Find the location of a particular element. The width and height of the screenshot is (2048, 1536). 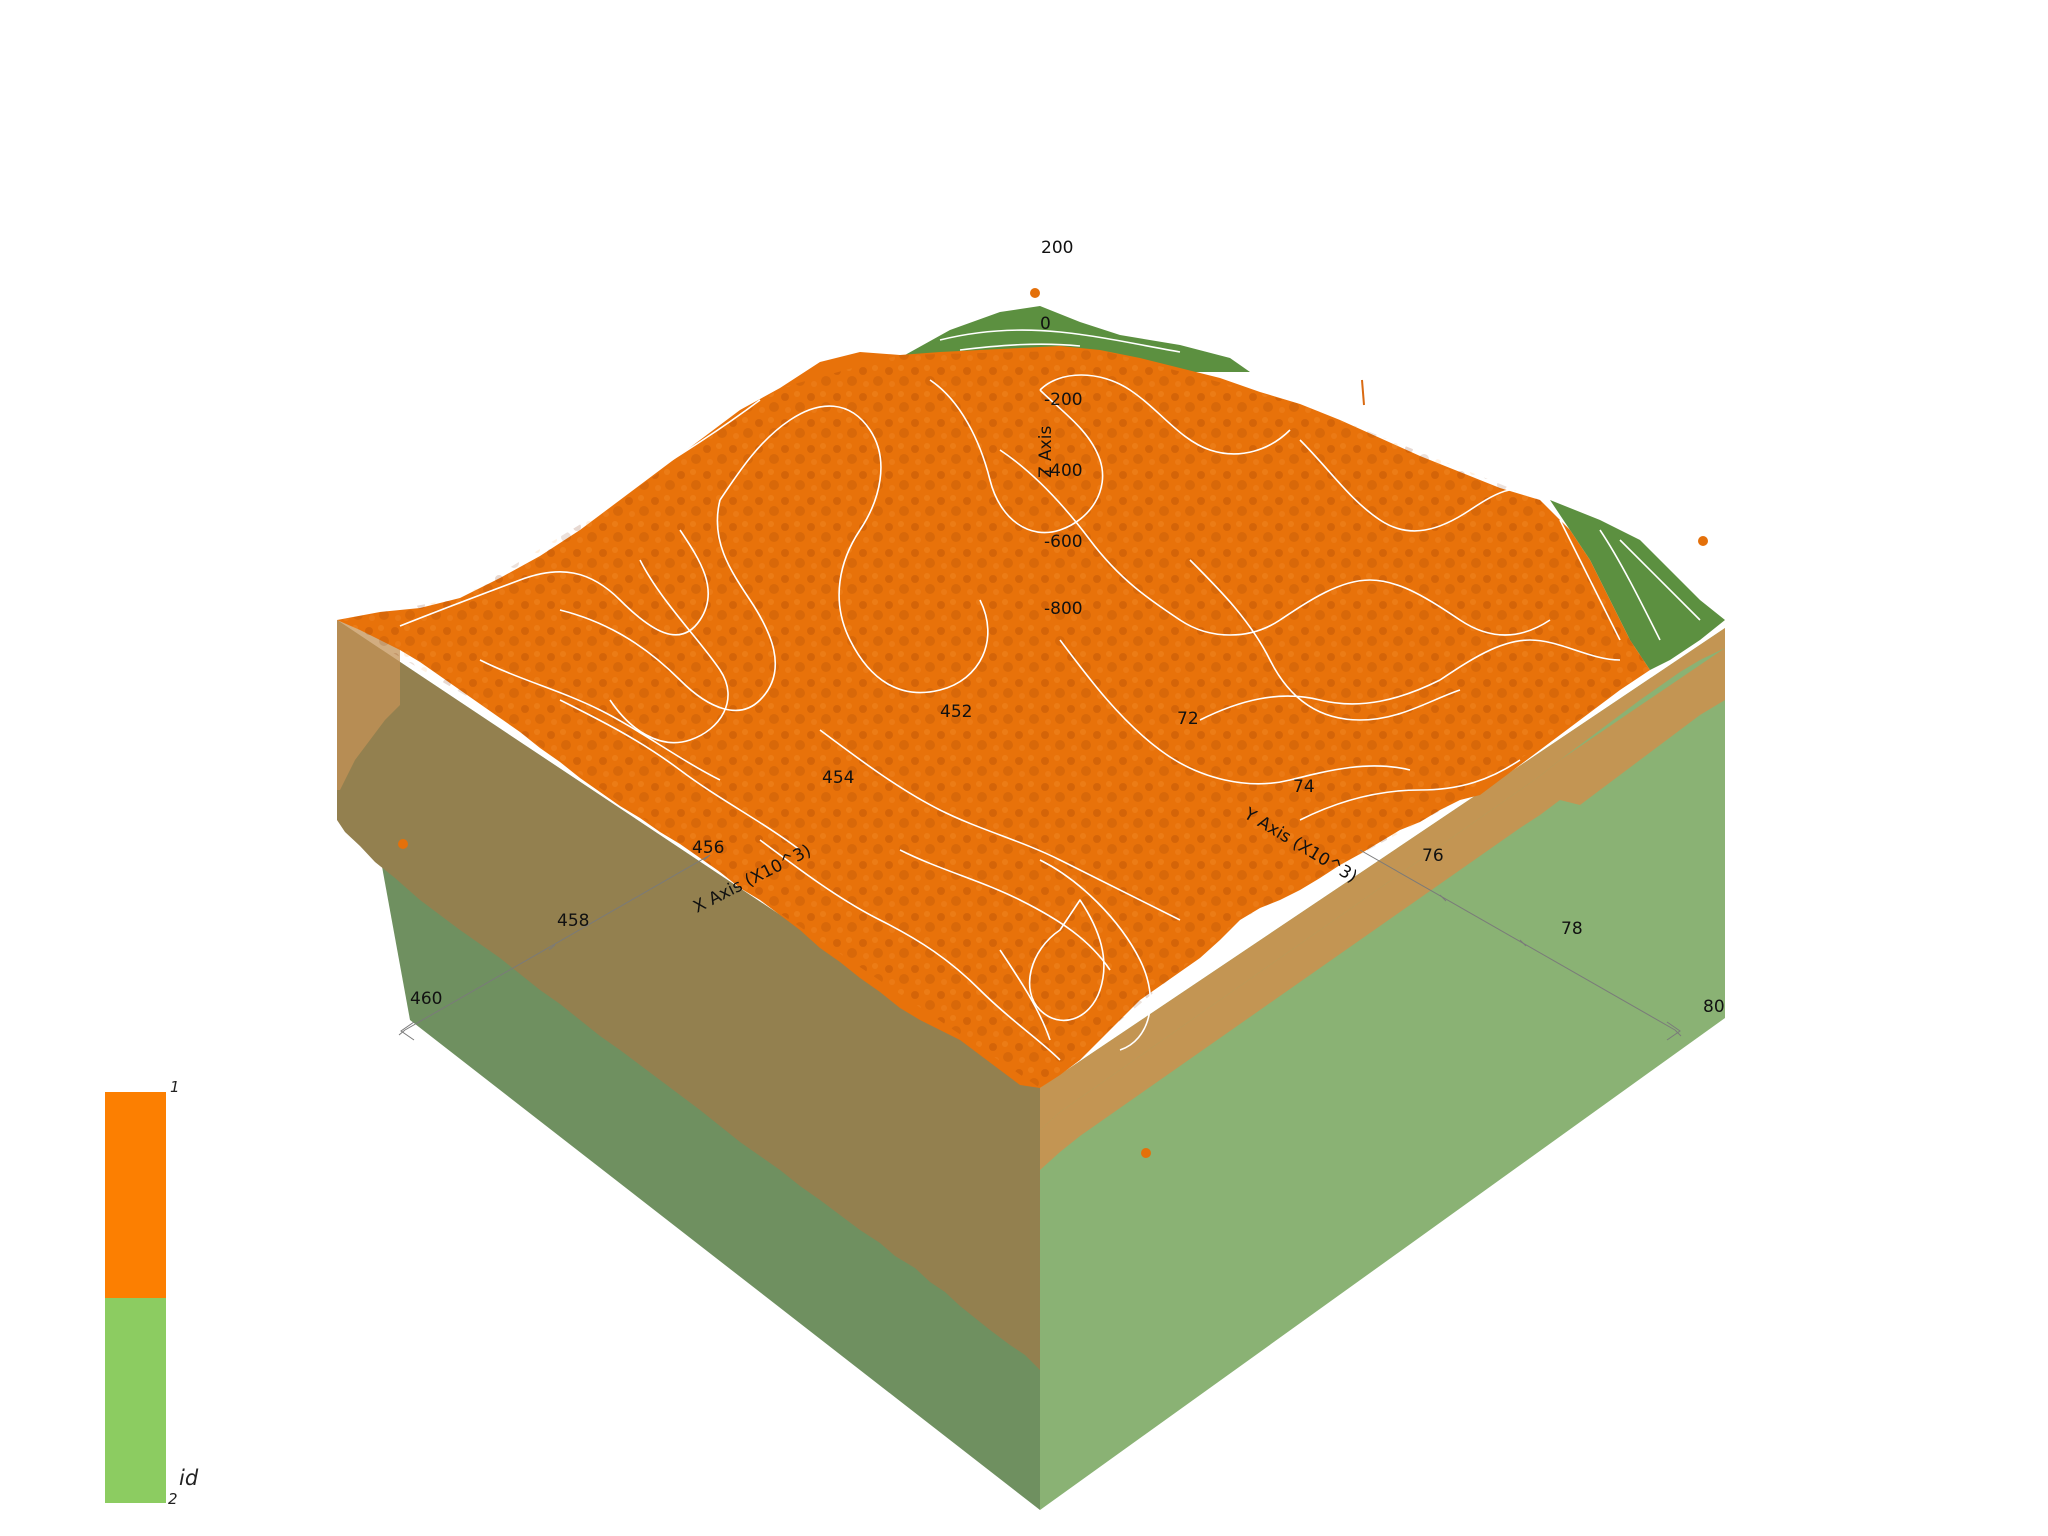

z-axis-tick-label: 200 is located at coordinates (1057, 248).